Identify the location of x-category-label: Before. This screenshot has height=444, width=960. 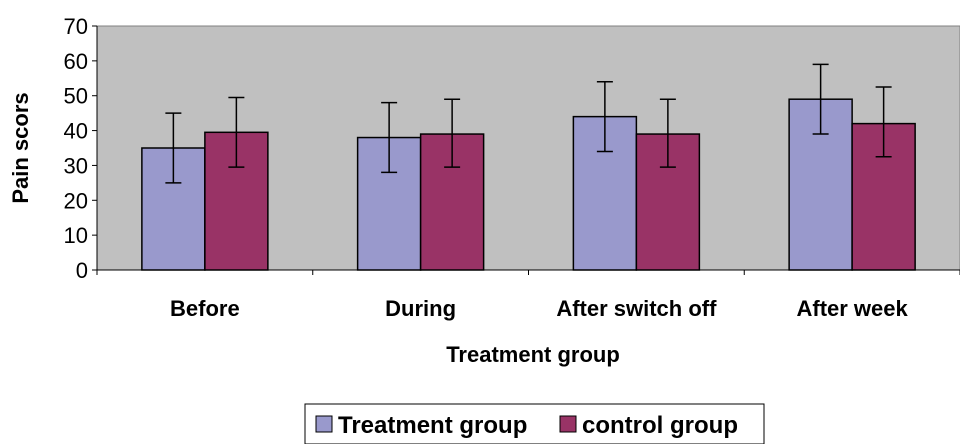
(205, 308).